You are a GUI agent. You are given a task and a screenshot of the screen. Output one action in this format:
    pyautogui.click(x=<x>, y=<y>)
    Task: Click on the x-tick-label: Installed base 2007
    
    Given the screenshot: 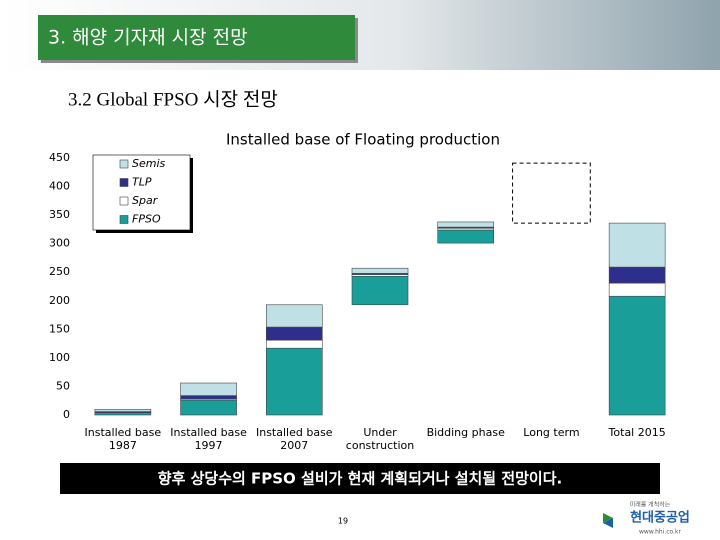 What is the action you would take?
    pyautogui.click(x=294, y=439)
    